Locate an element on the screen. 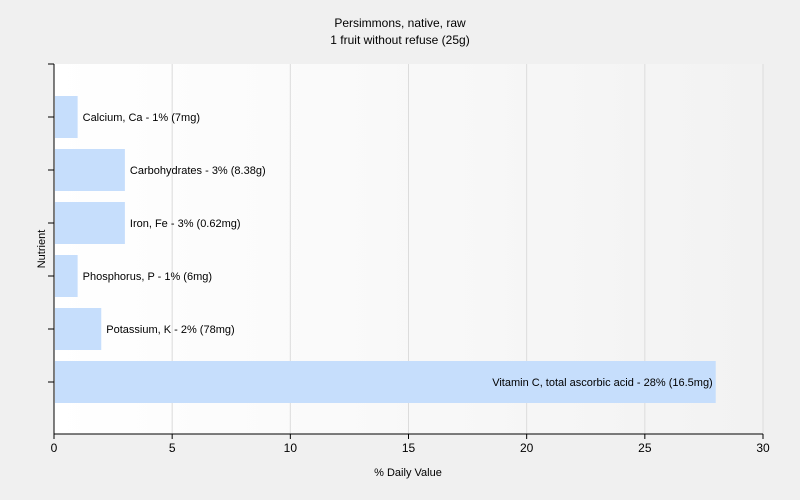 The image size is (800, 500). x-tick-label: 15 is located at coordinates (409, 448).